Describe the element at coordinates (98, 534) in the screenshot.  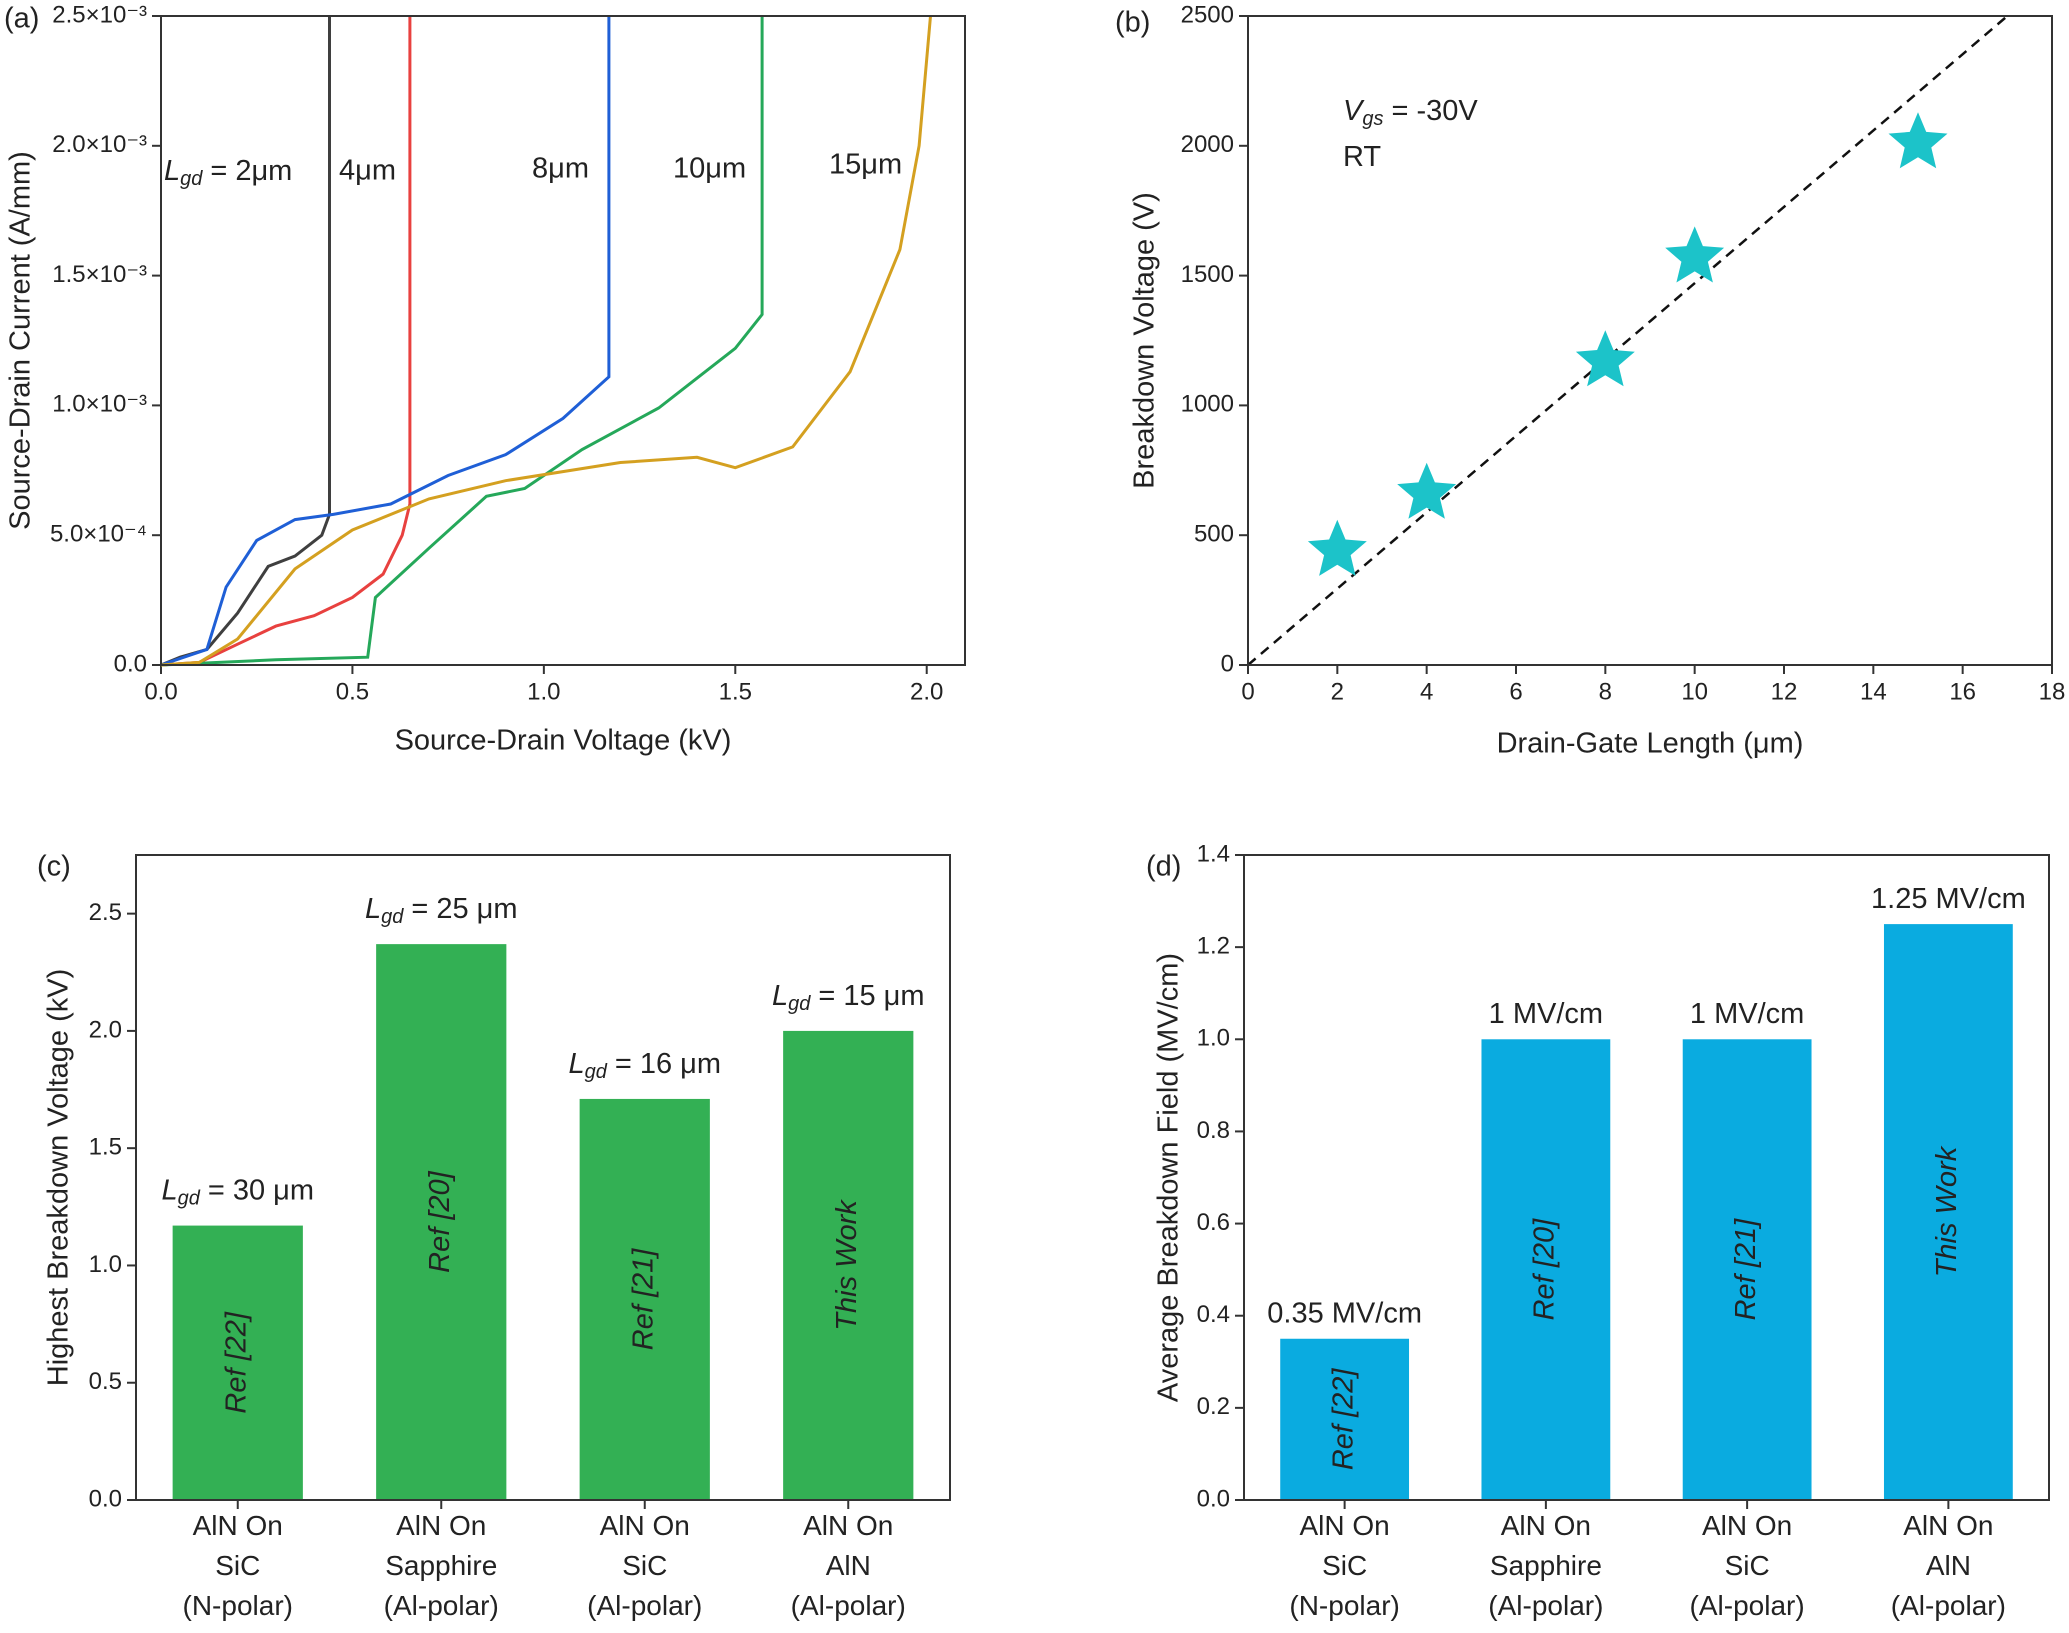
I see `y-tick-label: 5.0×10⁻⁴` at that location.